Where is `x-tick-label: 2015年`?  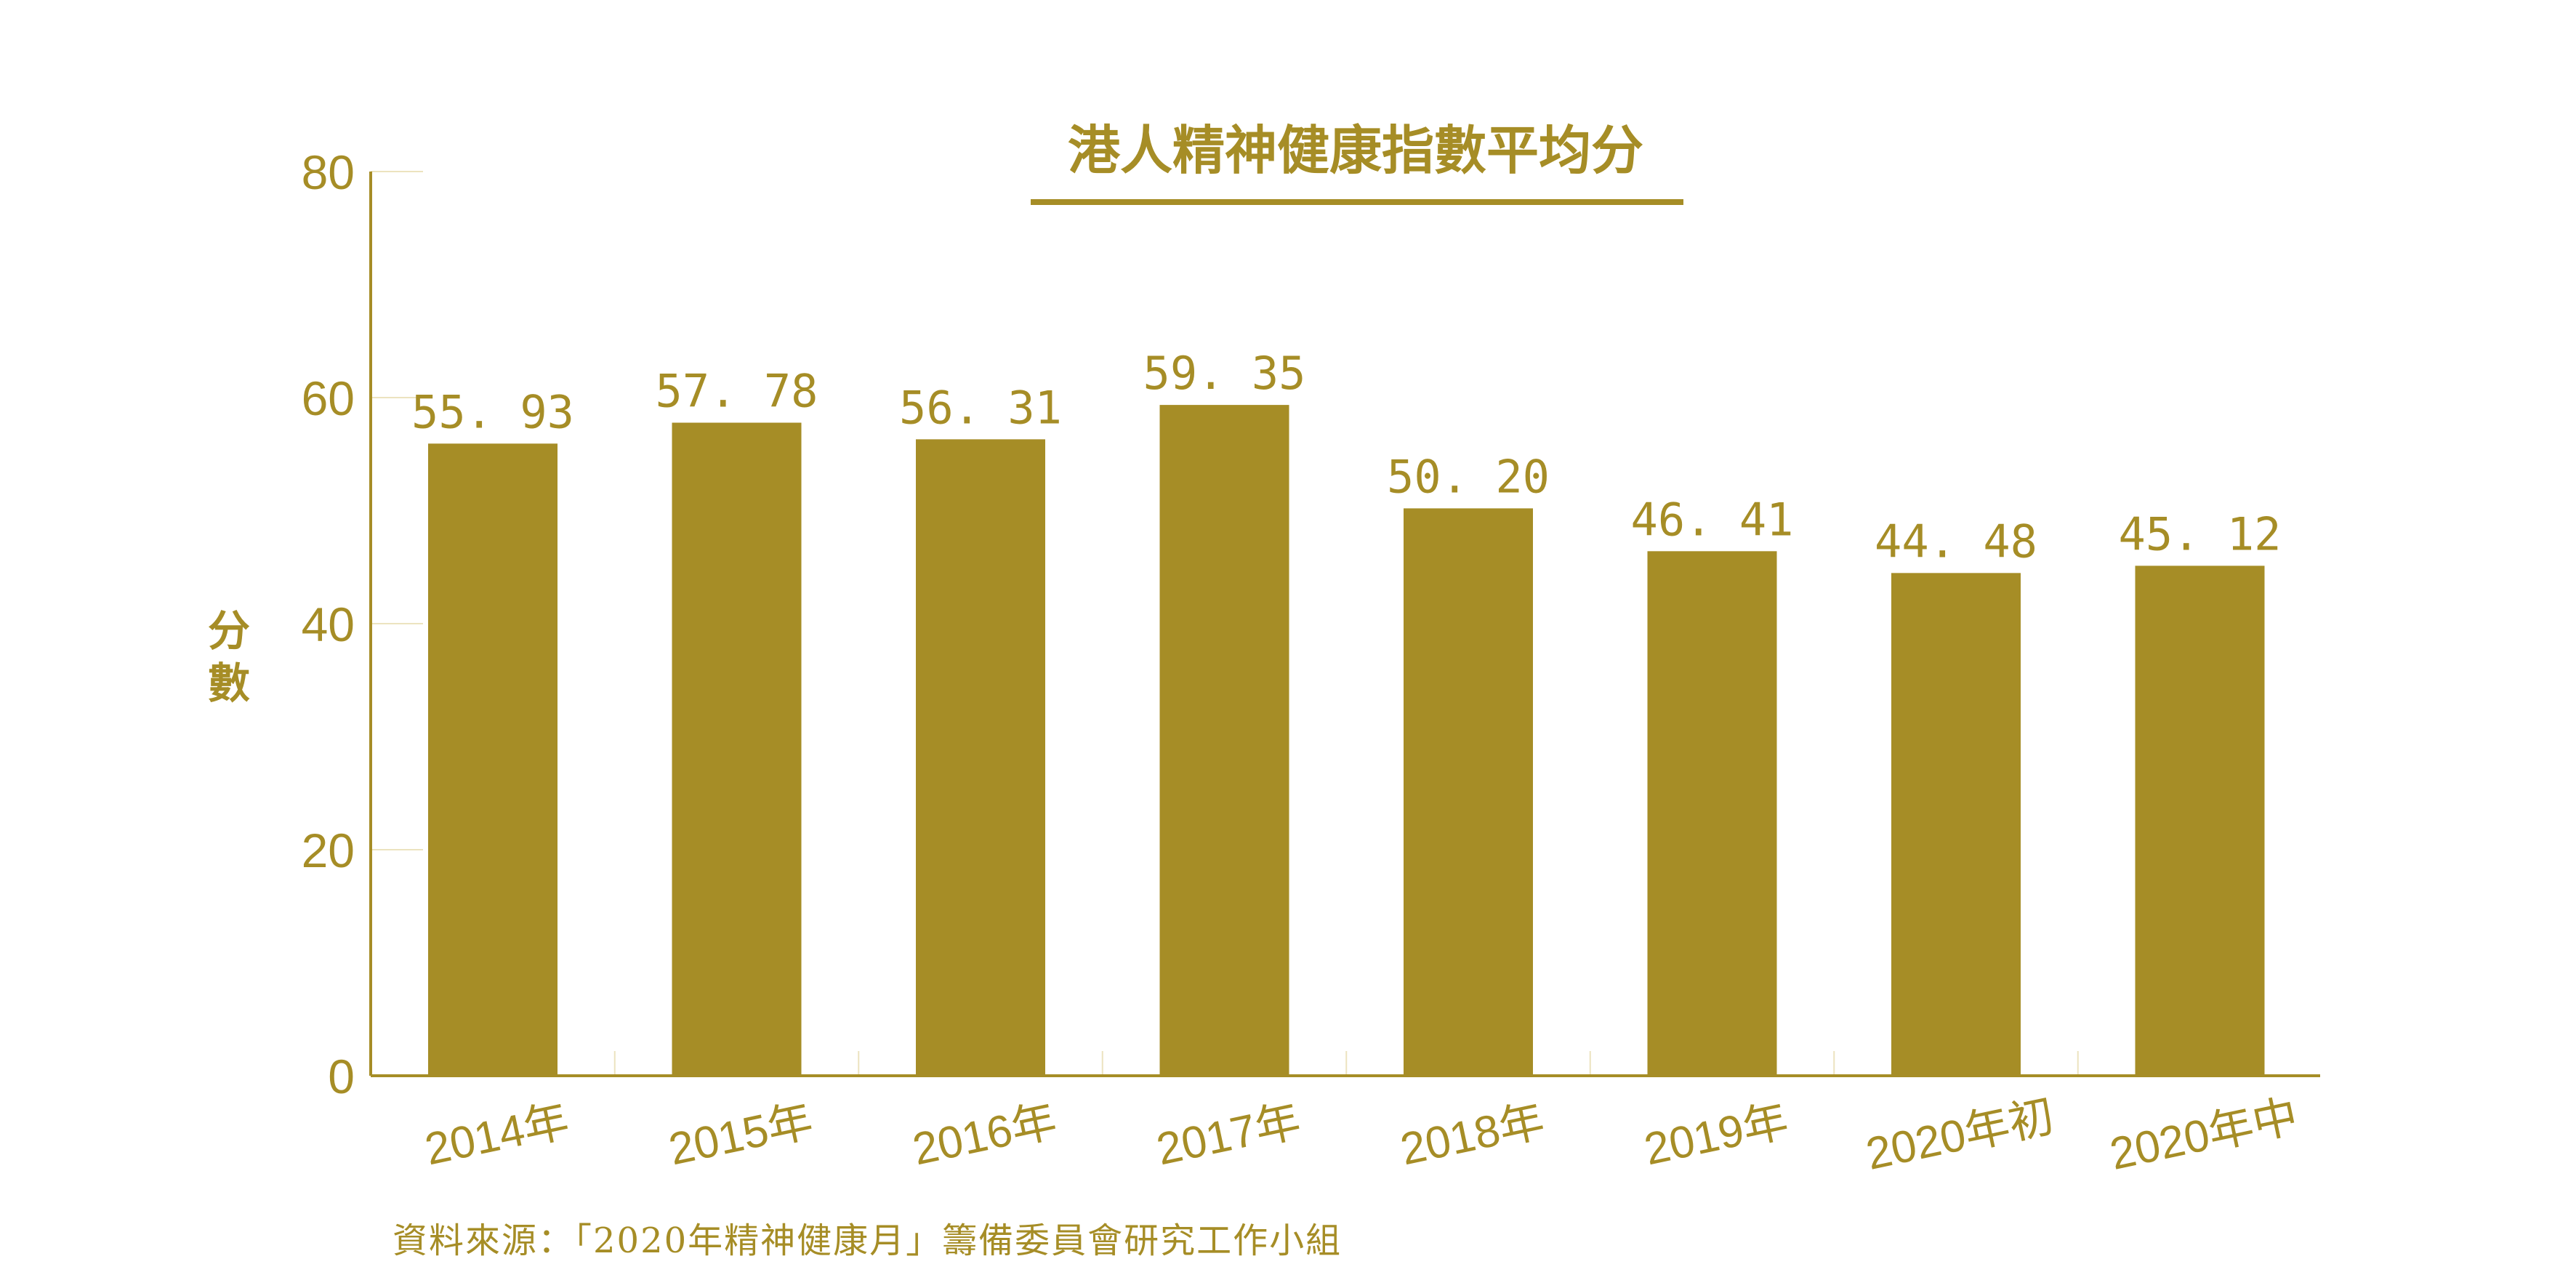
x-tick-label: 2015年 is located at coordinates (740, 1135).